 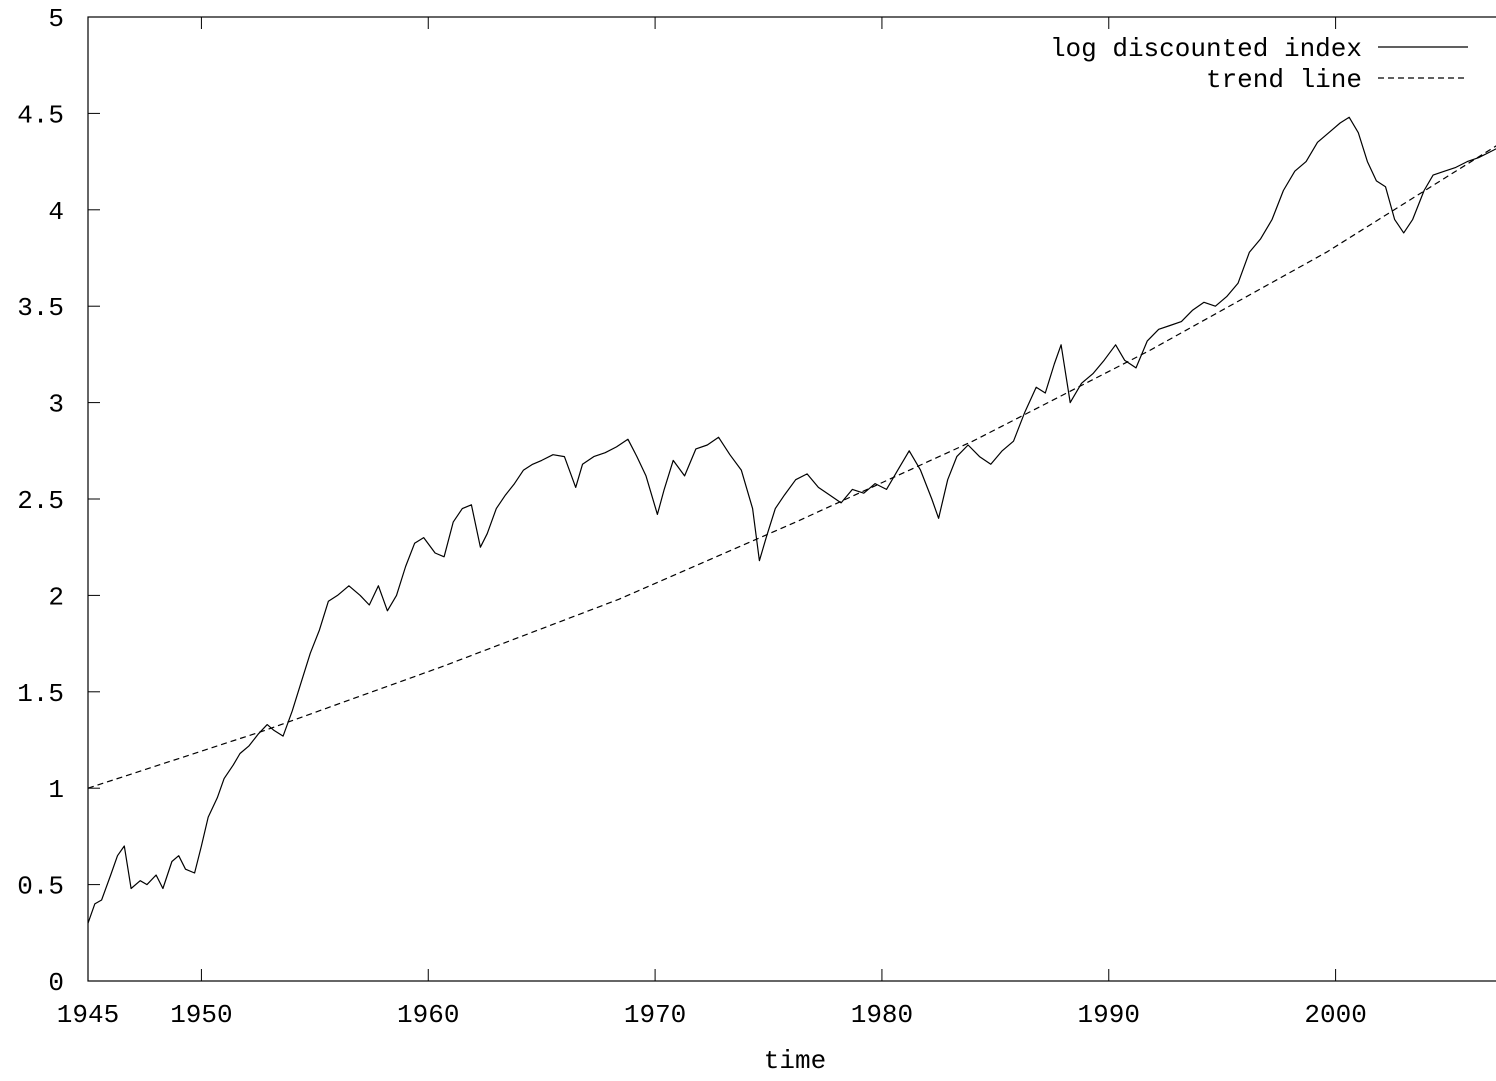 I want to click on y-tick-label: 5, so click(x=56, y=19).